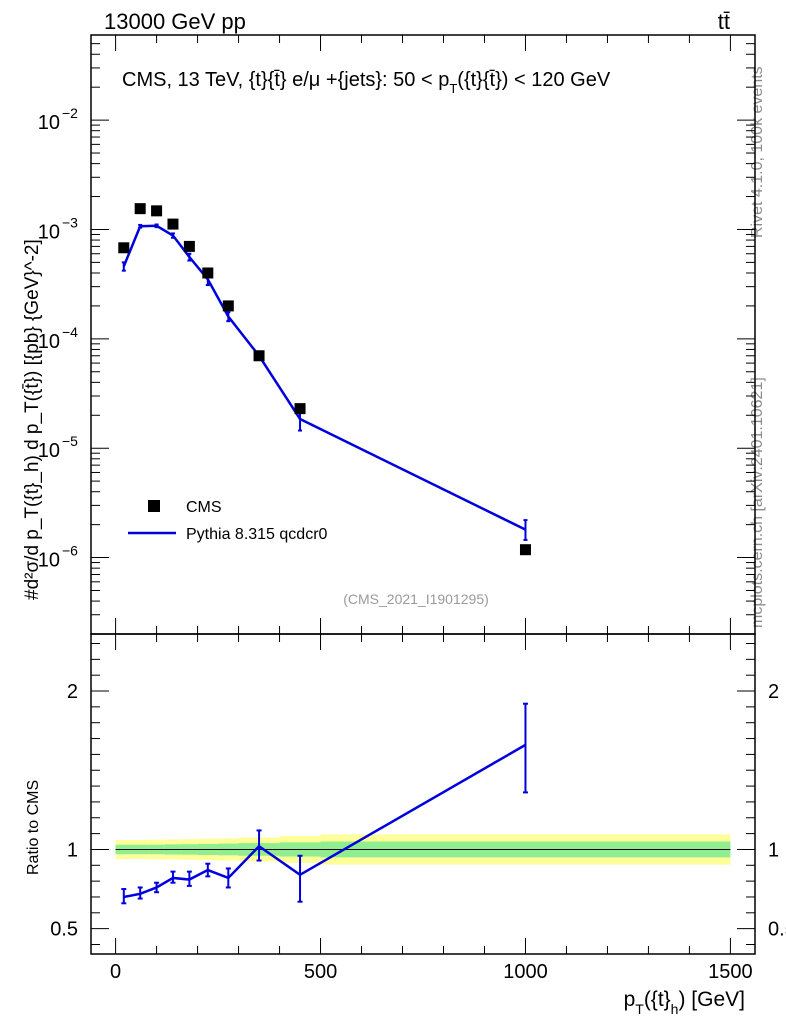 Image resolution: width=786 pixels, height=1024 pixels. What do you see at coordinates (757, 502) in the screenshot?
I see `mcplots-label: mcplots.cern.ch [arXiv:2401.10621]` at bounding box center [757, 502].